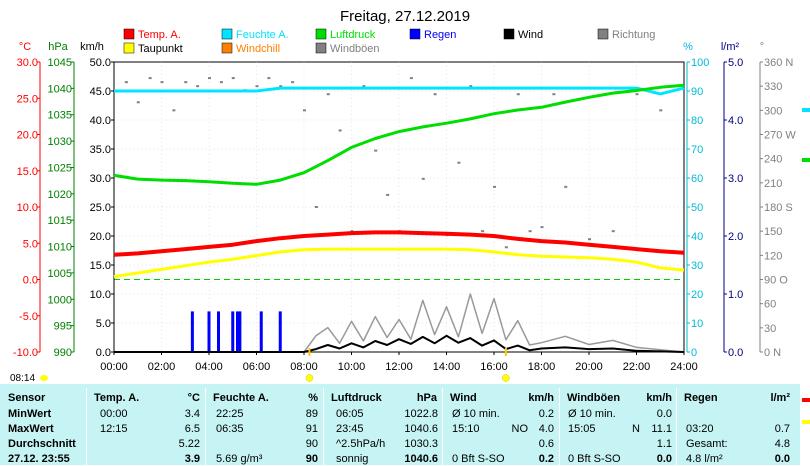 This screenshot has width=810, height=466. I want to click on header-feuchte-unit: %, so click(313, 398).